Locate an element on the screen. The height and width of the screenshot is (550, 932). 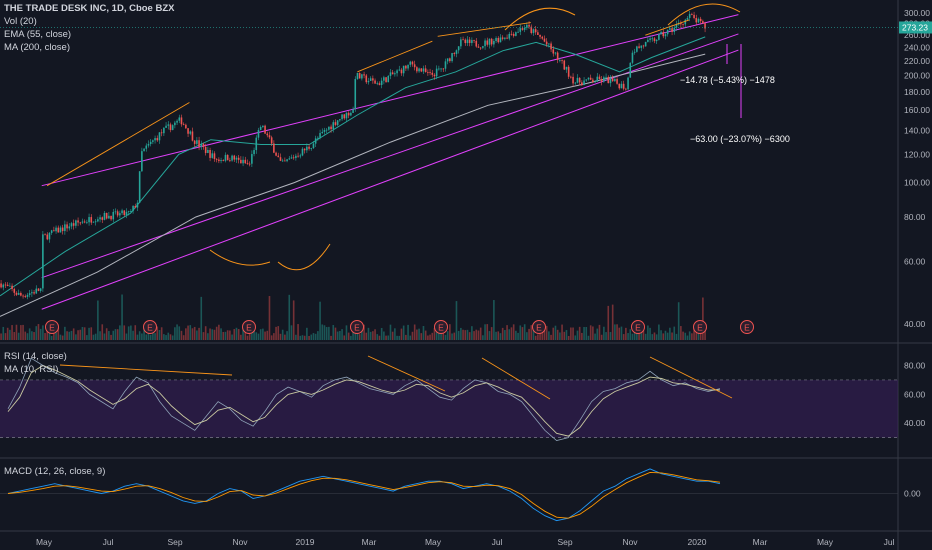
chart-title: THE TRADE DESK INC, 1D, Cboe BZX is located at coordinates (89, 8).